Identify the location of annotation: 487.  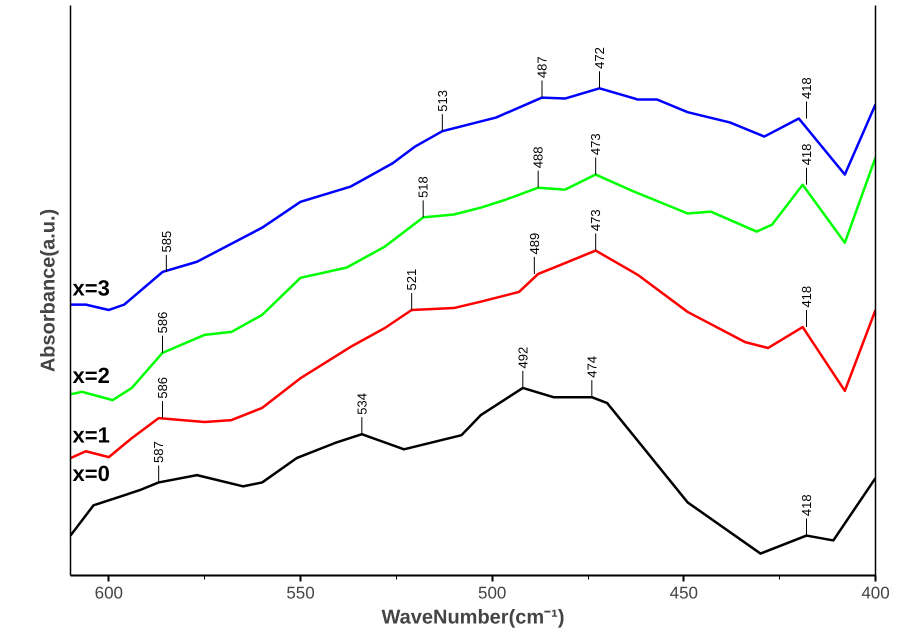
(542, 67).